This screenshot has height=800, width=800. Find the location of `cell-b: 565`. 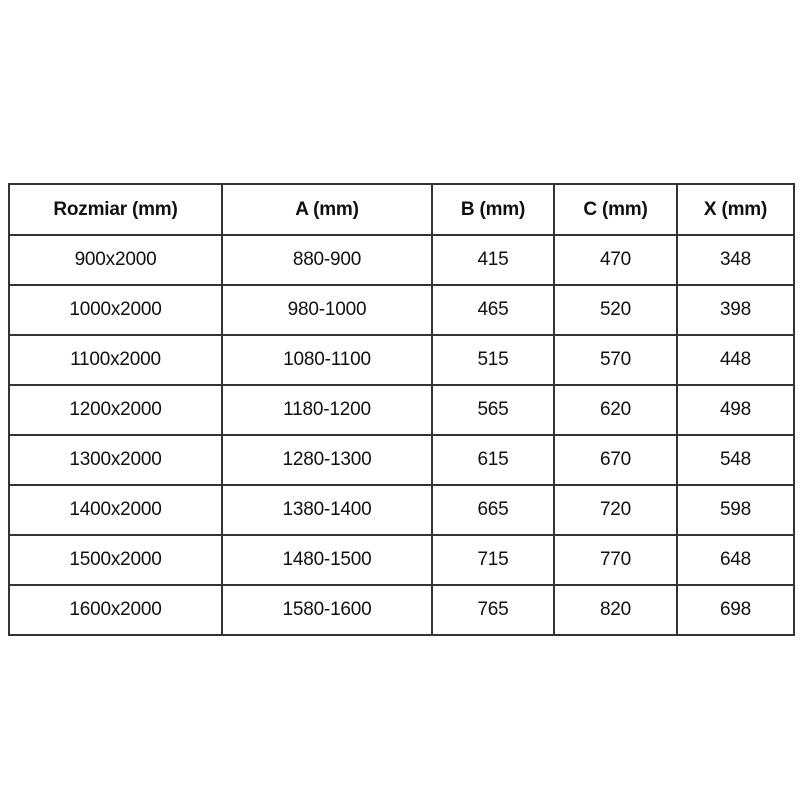

cell-b: 565 is located at coordinates (493, 410).